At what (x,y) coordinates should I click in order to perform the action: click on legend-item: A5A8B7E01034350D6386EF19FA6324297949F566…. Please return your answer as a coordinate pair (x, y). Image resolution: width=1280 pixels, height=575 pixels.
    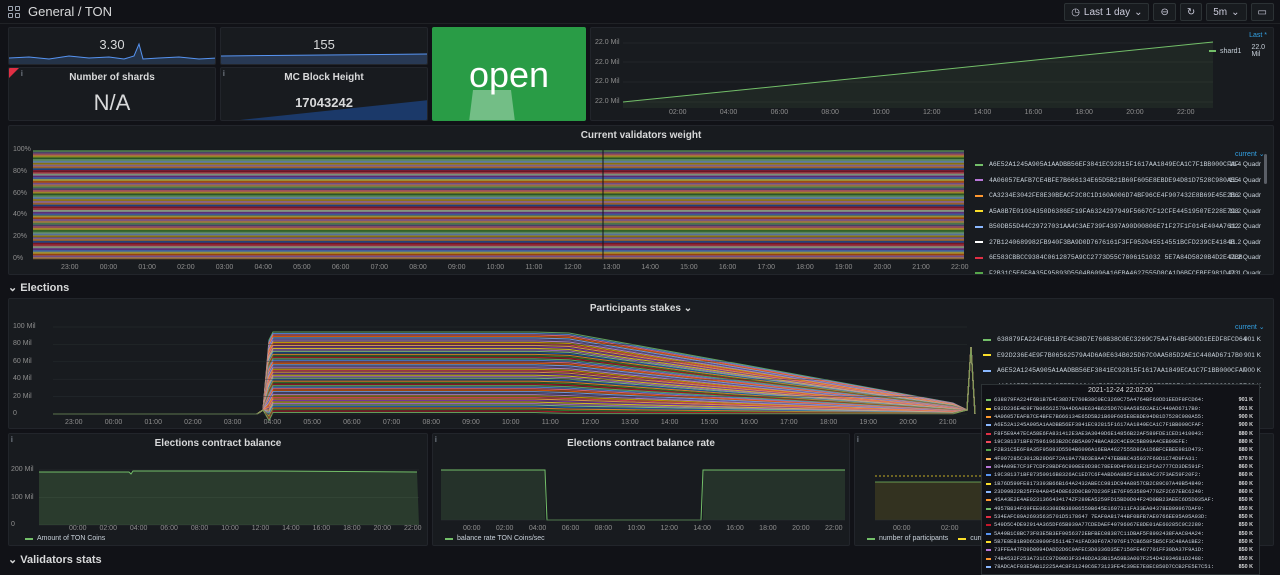
    Looking at the image, I should click on (1118, 212).